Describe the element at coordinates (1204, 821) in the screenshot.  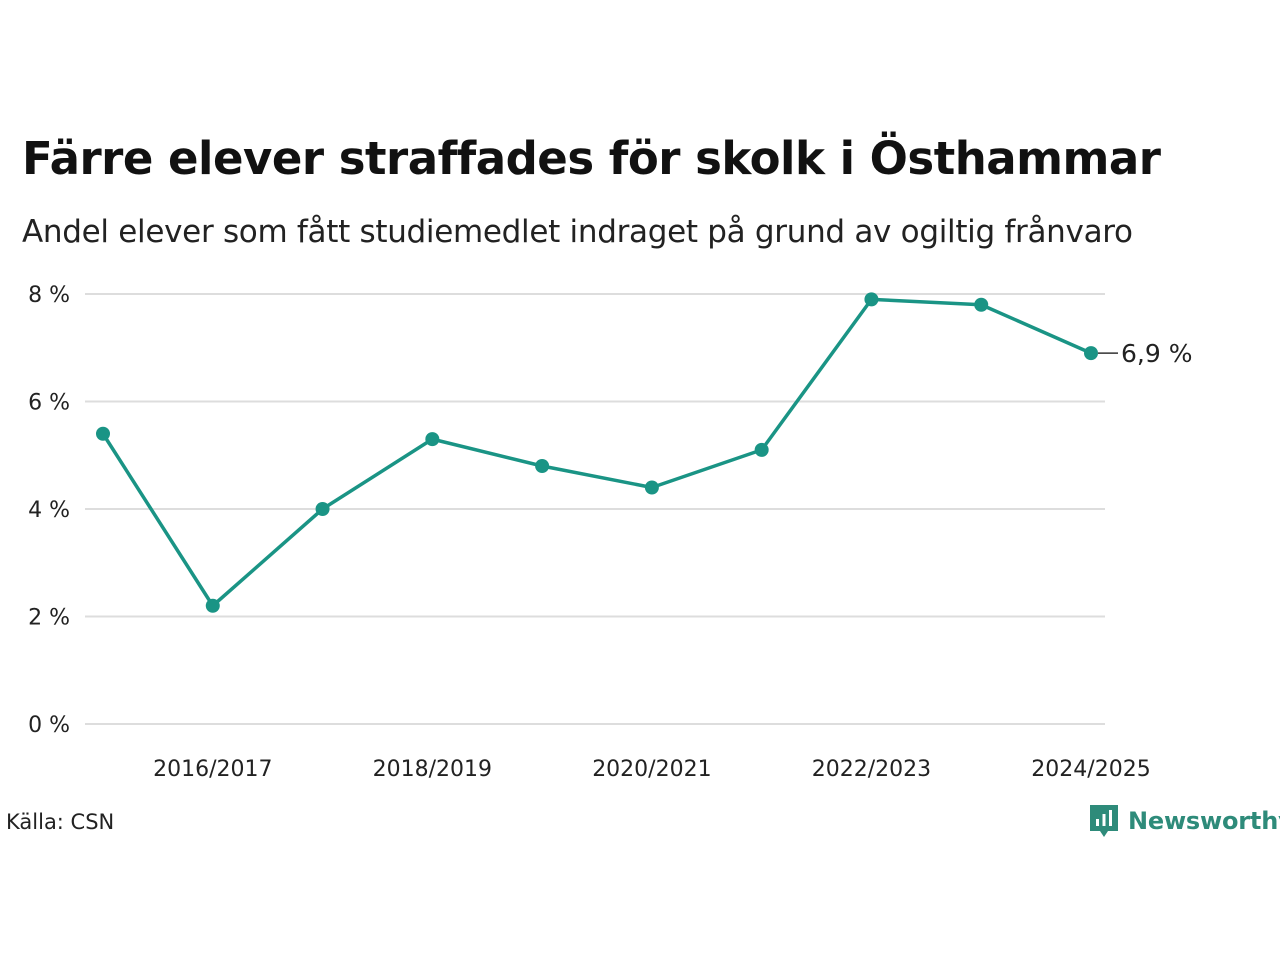
I see `brand-name: Newsworthy` at that location.